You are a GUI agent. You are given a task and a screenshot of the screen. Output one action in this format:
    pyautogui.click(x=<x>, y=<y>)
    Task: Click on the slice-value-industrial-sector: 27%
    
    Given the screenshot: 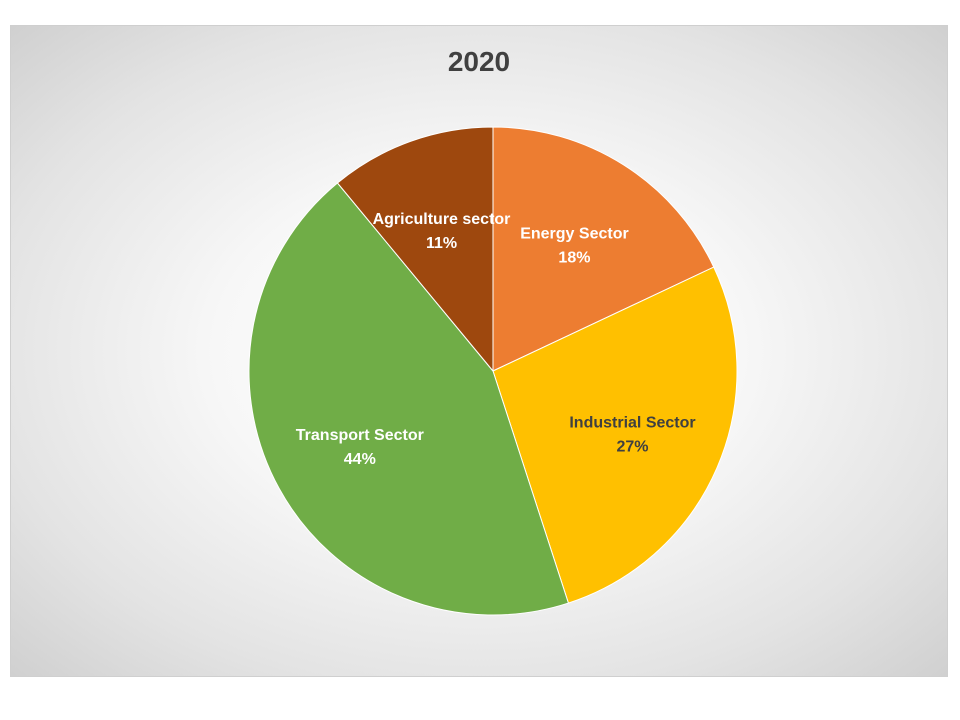 What is the action you would take?
    pyautogui.click(x=632, y=446)
    